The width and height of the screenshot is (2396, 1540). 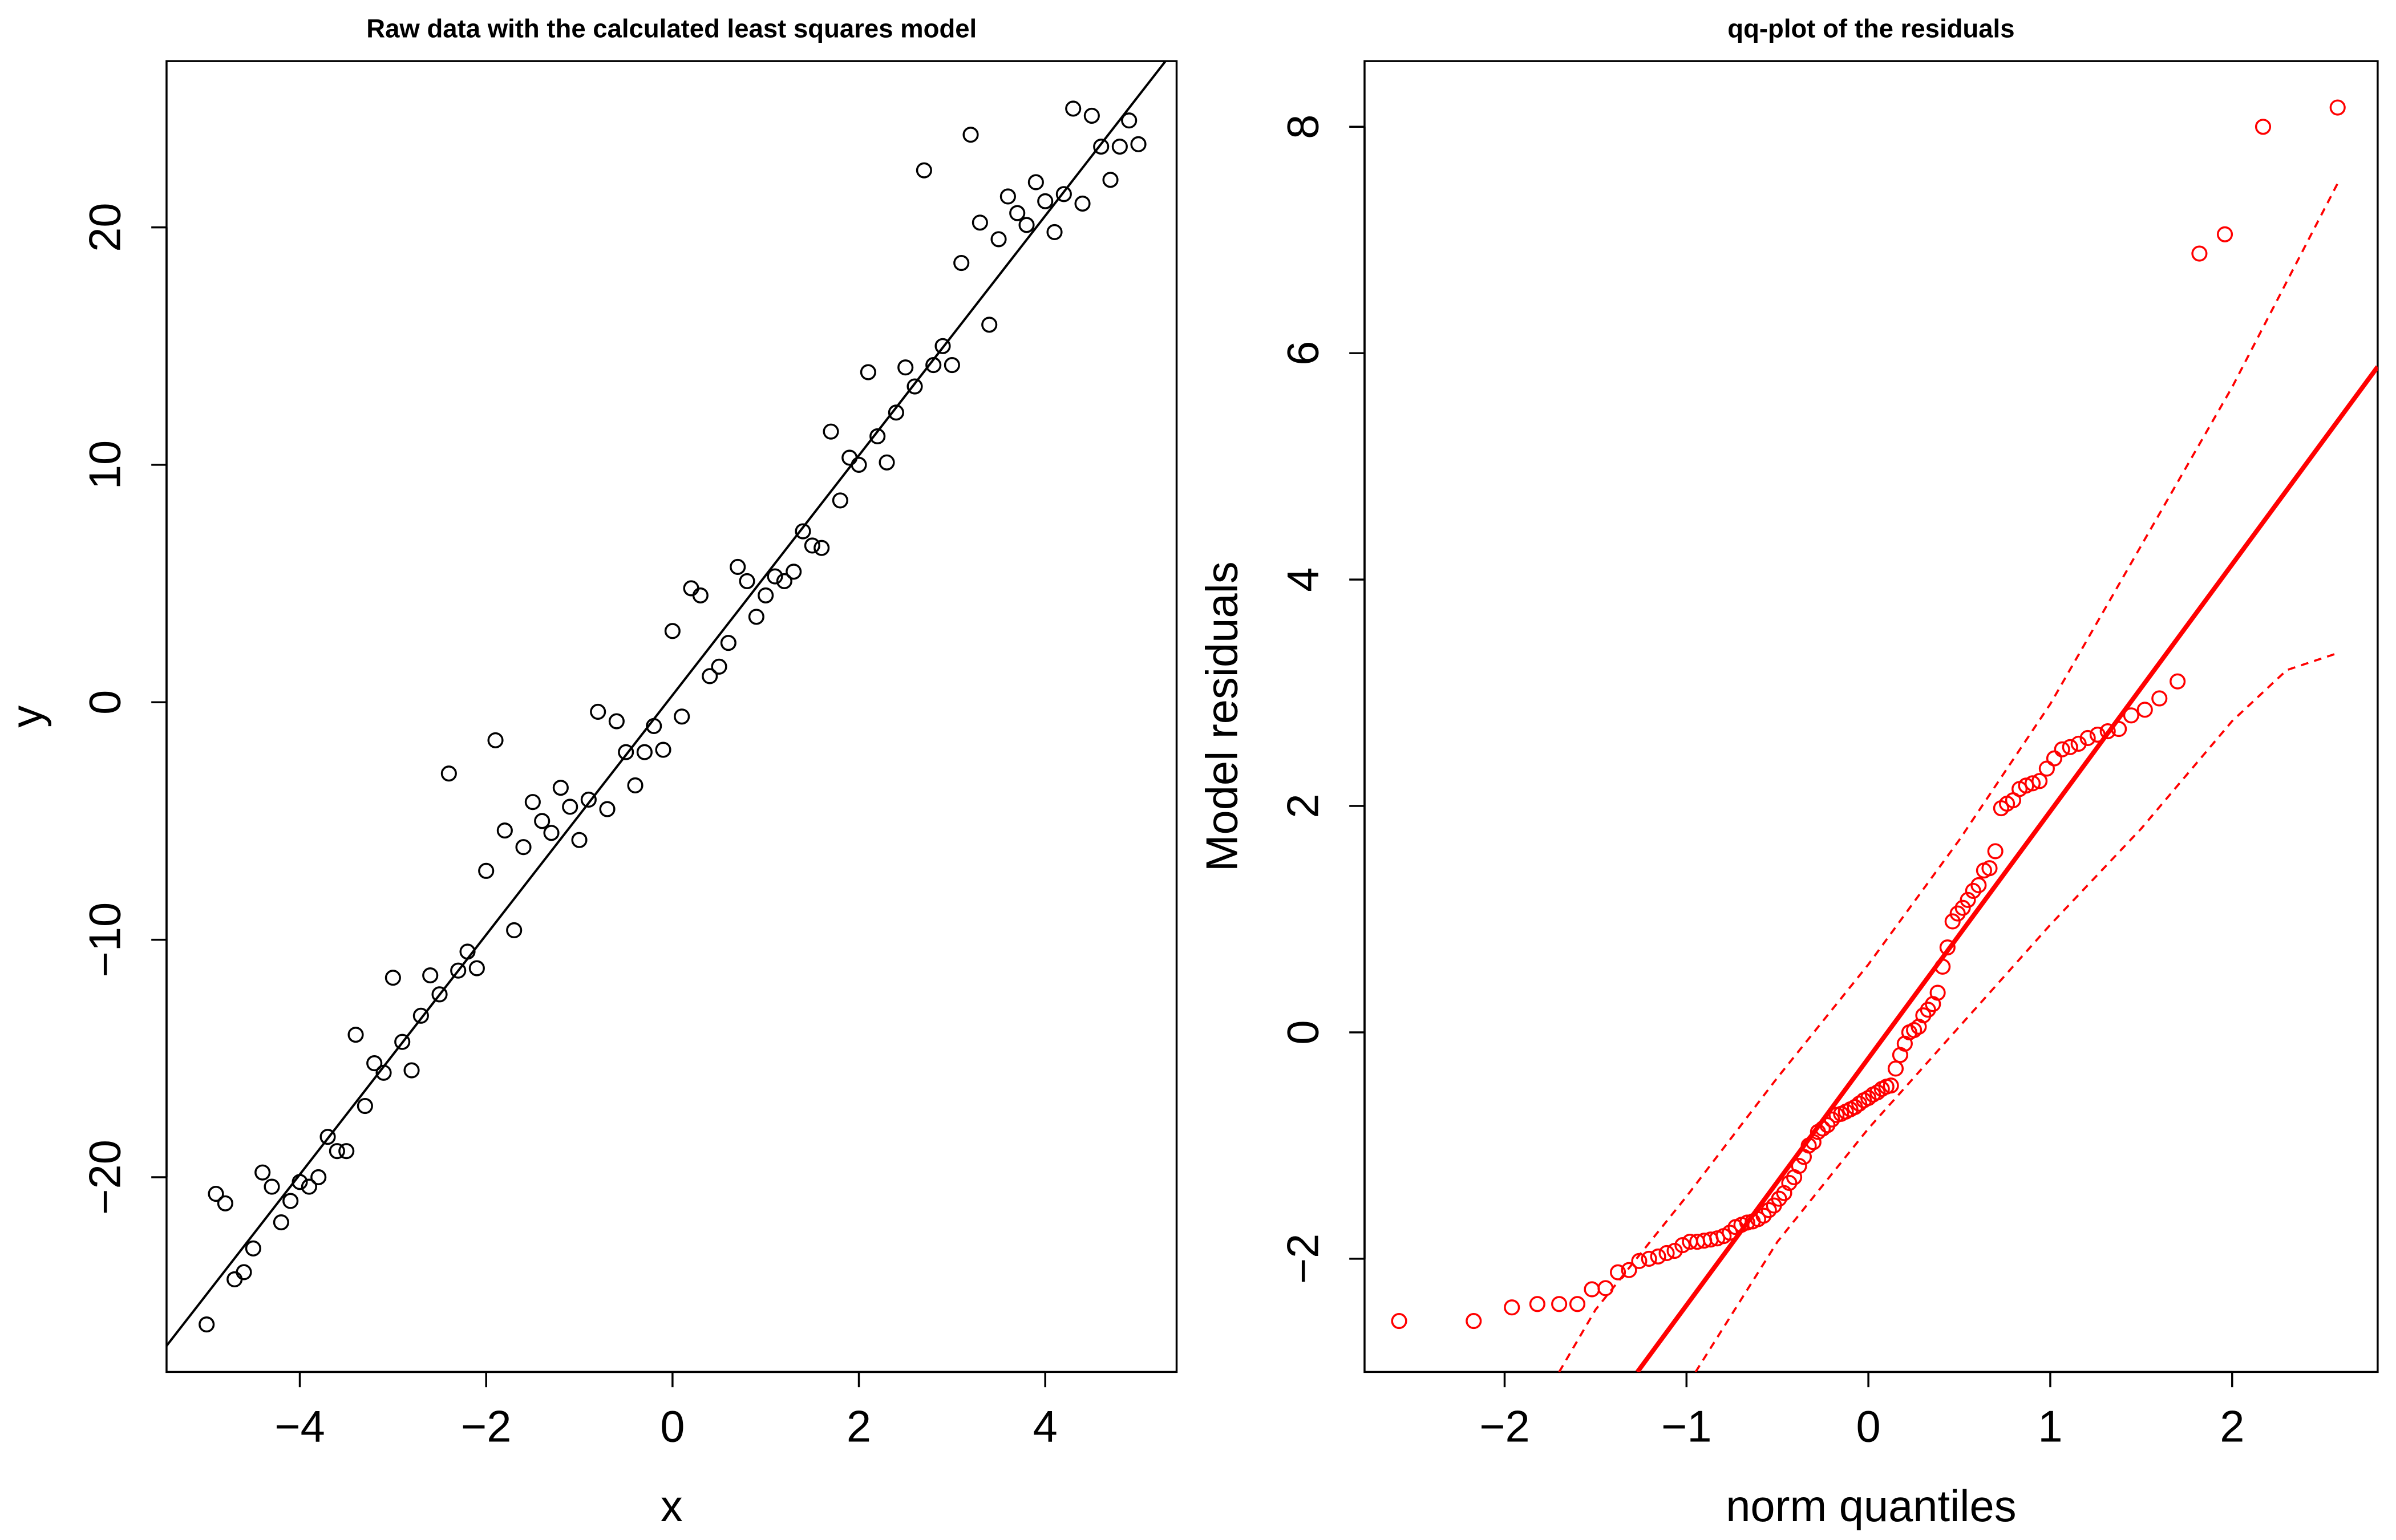 I want to click on y-tick-label: −20, so click(x=106, y=1178).